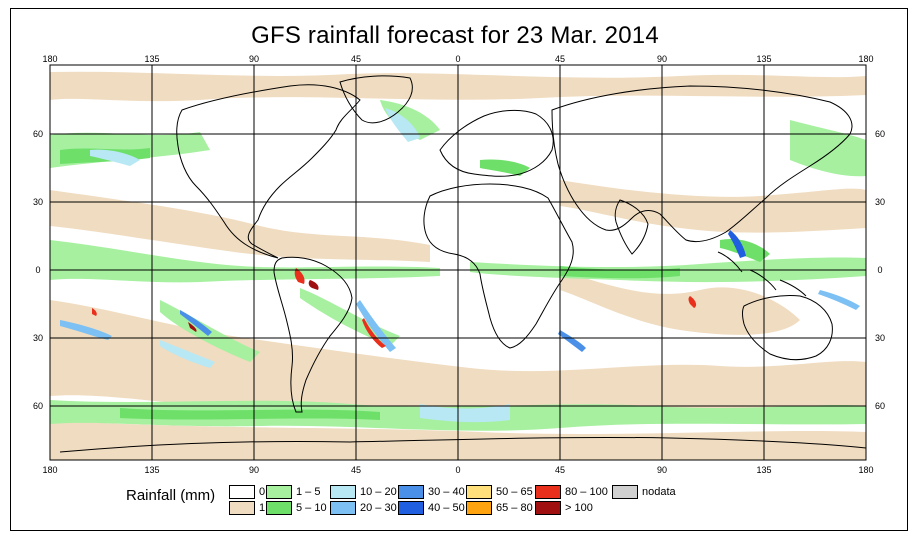 This screenshot has height=539, width=920. What do you see at coordinates (462, 444) in the screenshot?
I see `antarctica-outline` at bounding box center [462, 444].